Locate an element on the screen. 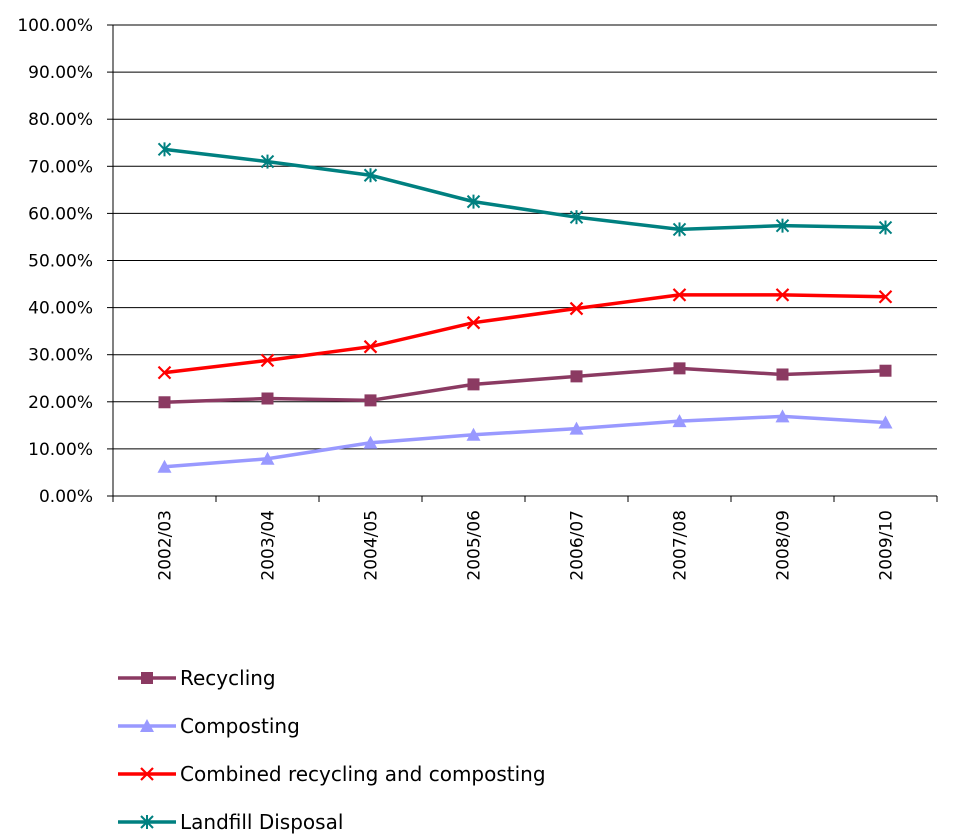 The image size is (966, 840). x-tick-label: 2005/06 is located at coordinates (475, 545).